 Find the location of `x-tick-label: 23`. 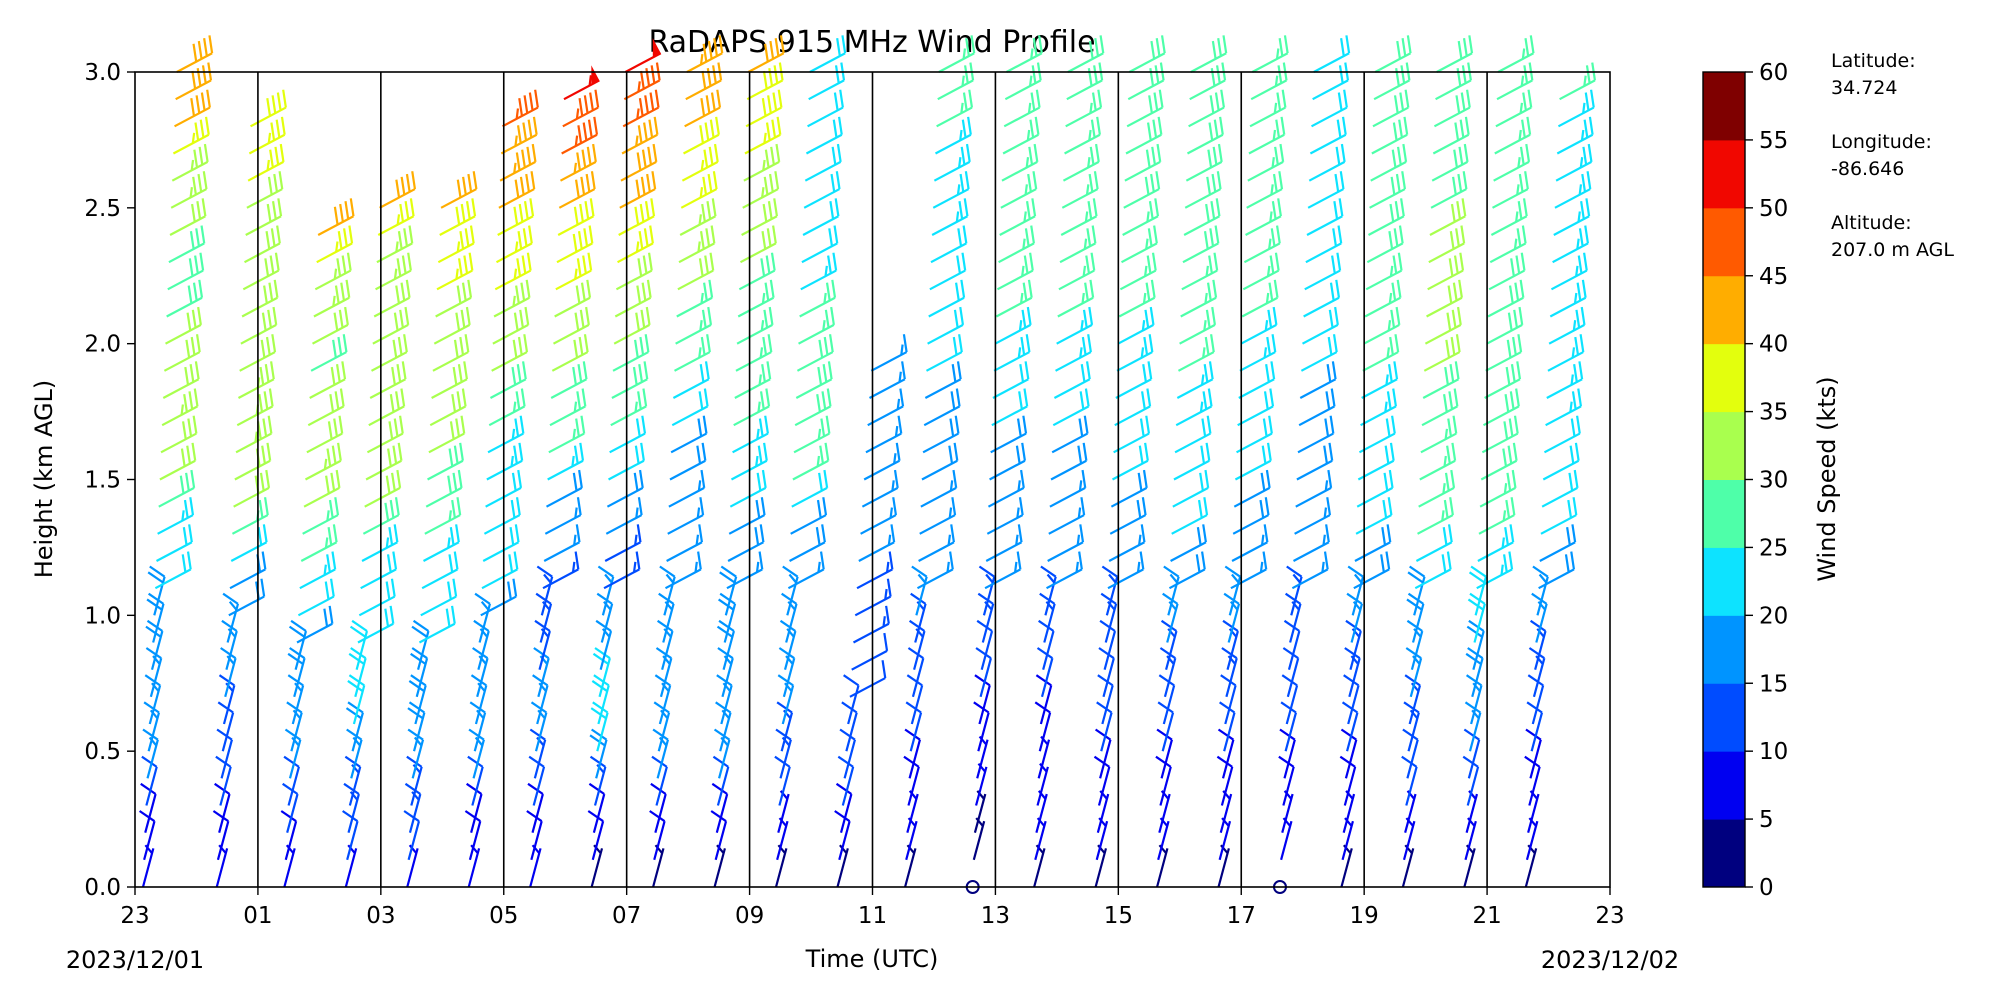

x-tick-label: 23 is located at coordinates (134, 916).